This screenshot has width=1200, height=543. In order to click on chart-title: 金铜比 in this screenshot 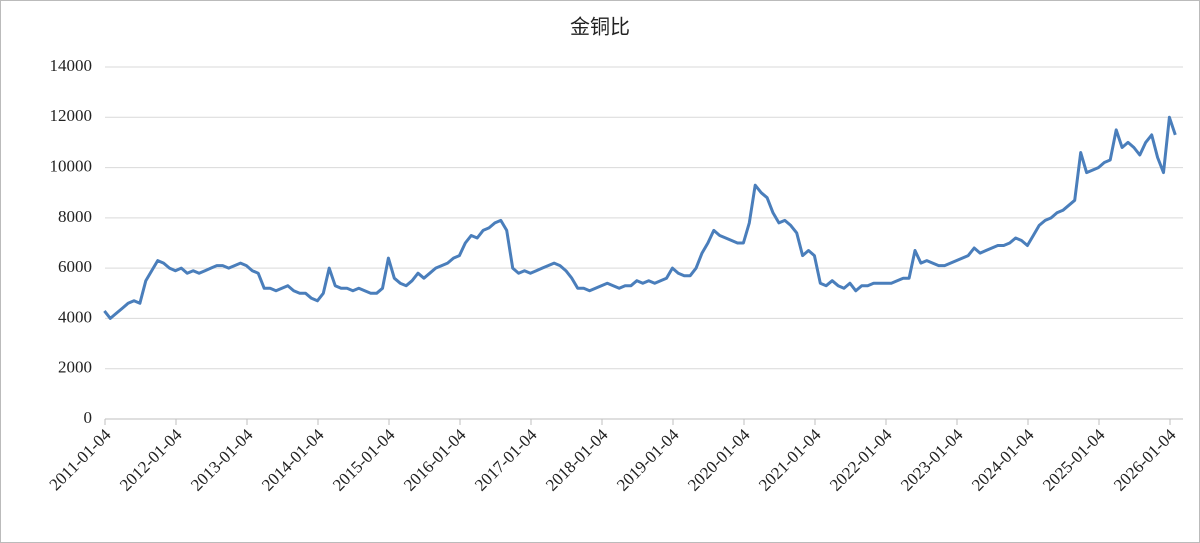, I will do `click(600, 27)`.